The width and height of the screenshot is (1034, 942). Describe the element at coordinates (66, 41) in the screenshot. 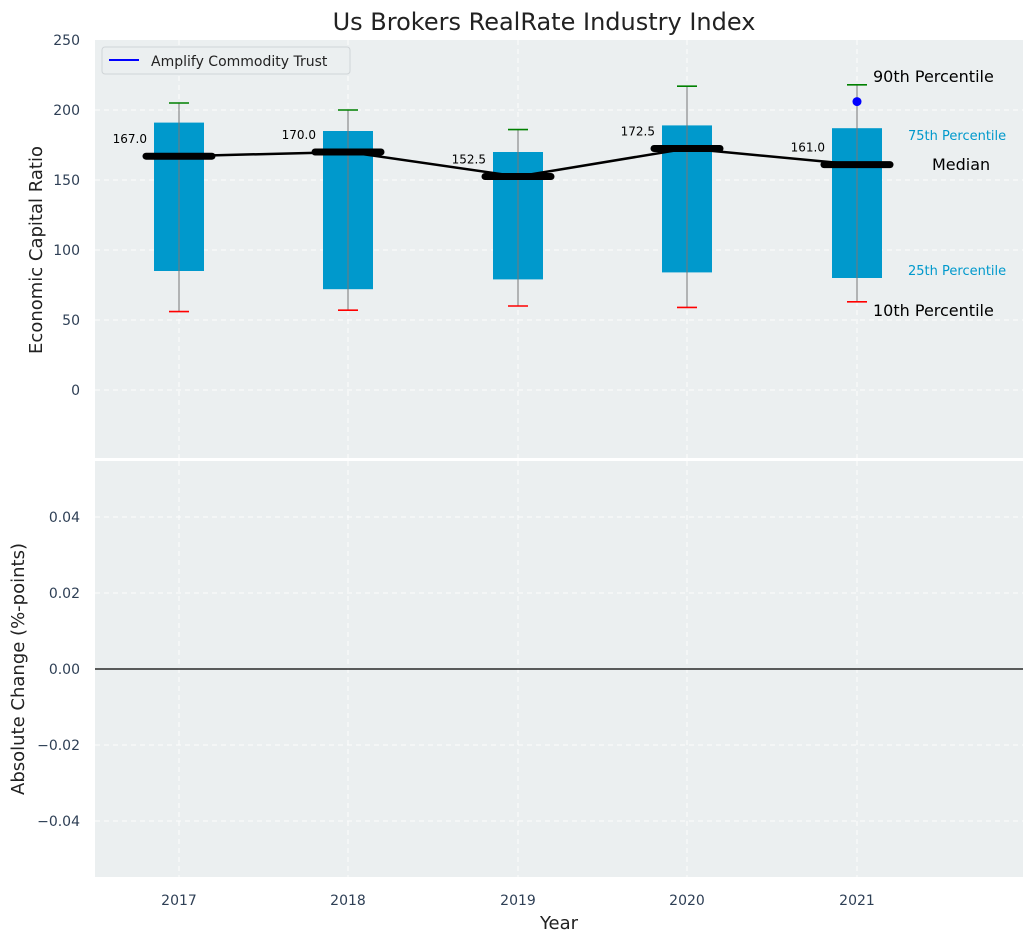

I see `top-y-tick-label: 250` at that location.